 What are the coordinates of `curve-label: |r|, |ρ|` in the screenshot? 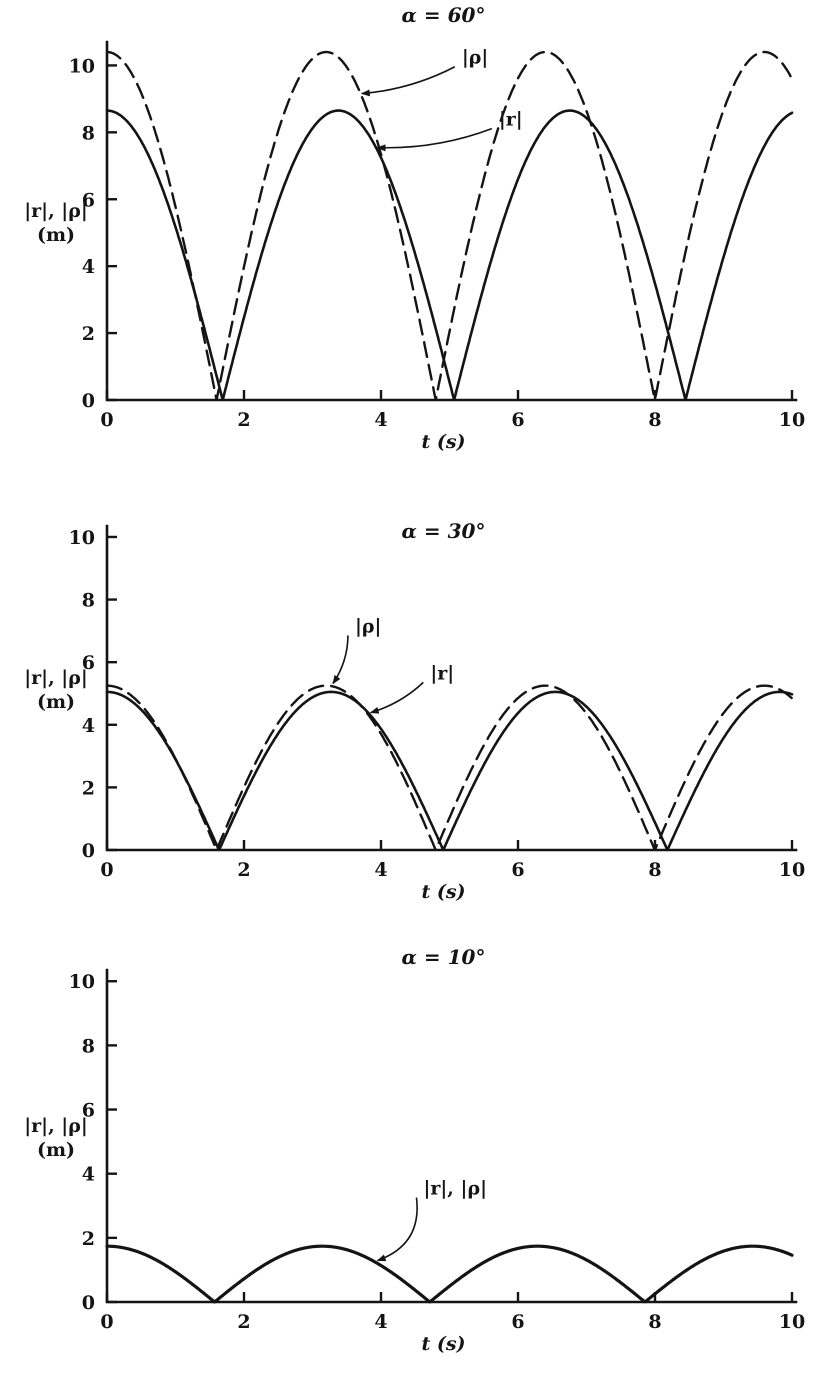 It's located at (455, 1189).